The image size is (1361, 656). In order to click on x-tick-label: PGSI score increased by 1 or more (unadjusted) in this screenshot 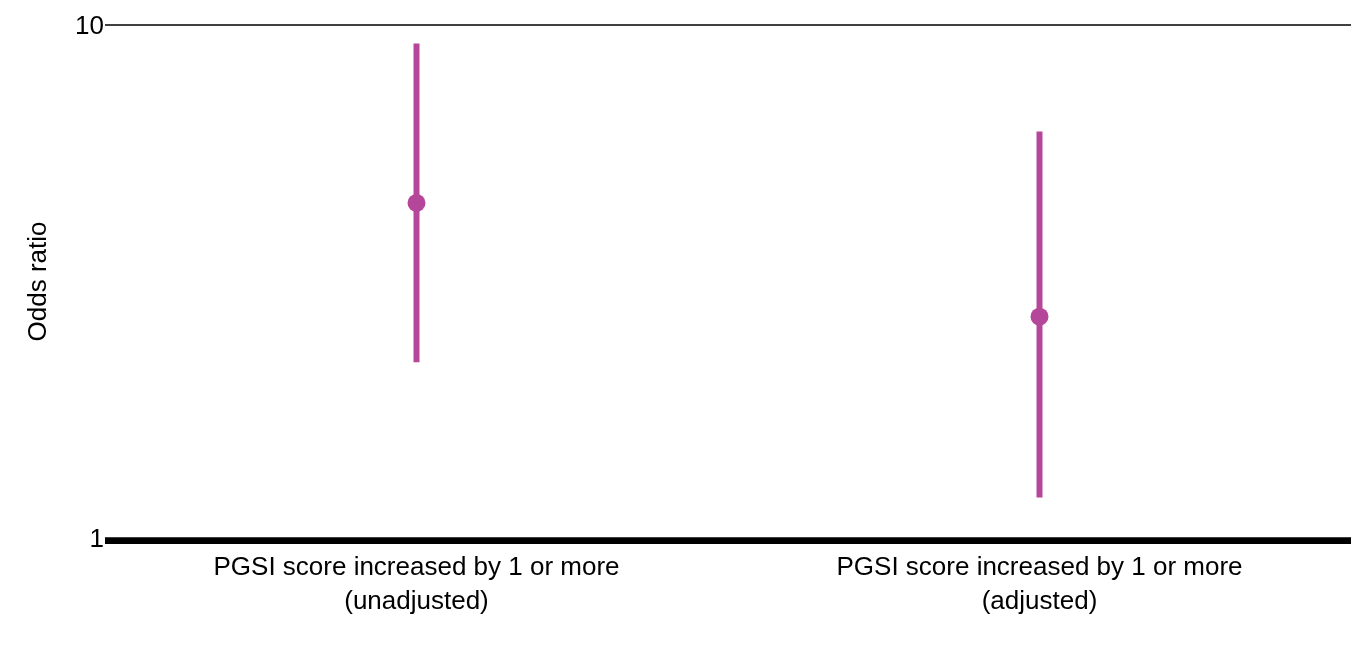, I will do `click(416, 583)`.